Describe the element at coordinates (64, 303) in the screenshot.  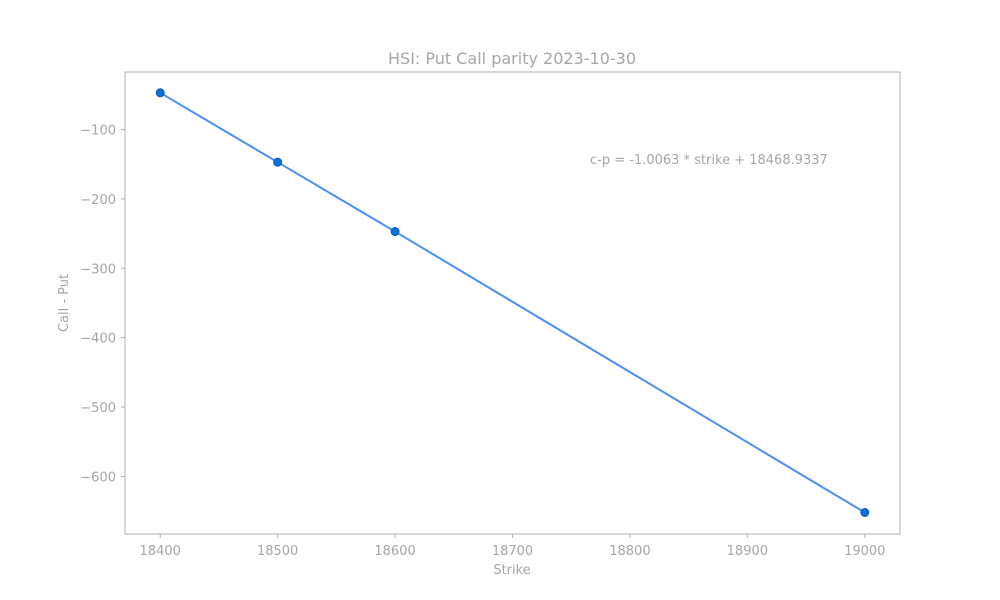
I see `y-axis-label: Call - Put` at that location.